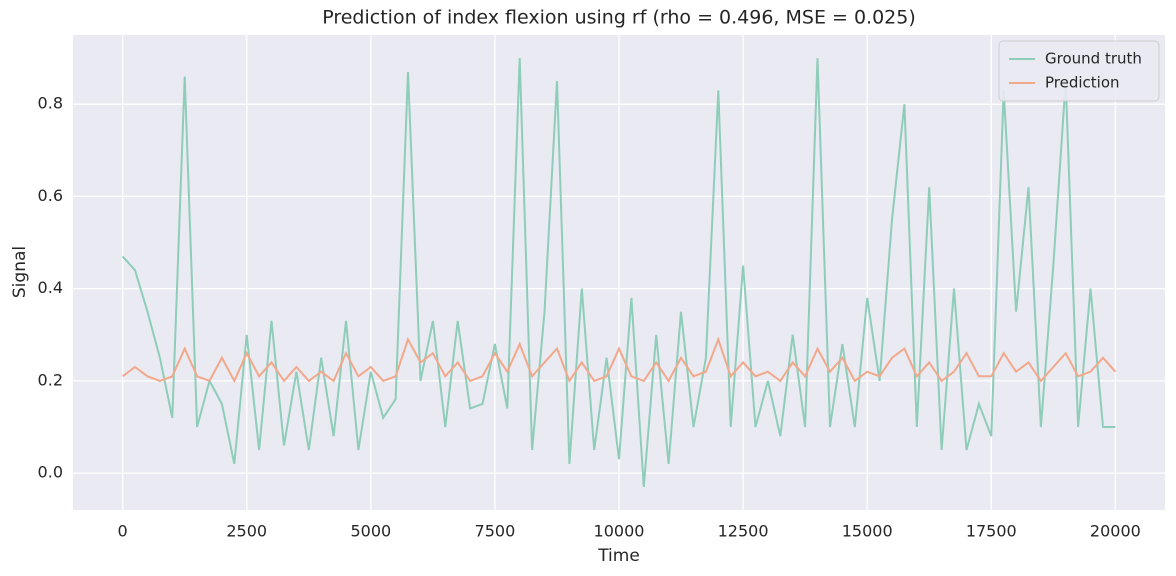 The image size is (1176, 576). Describe the element at coordinates (50, 287) in the screenshot. I see `y-tick-label: 0.4` at that location.